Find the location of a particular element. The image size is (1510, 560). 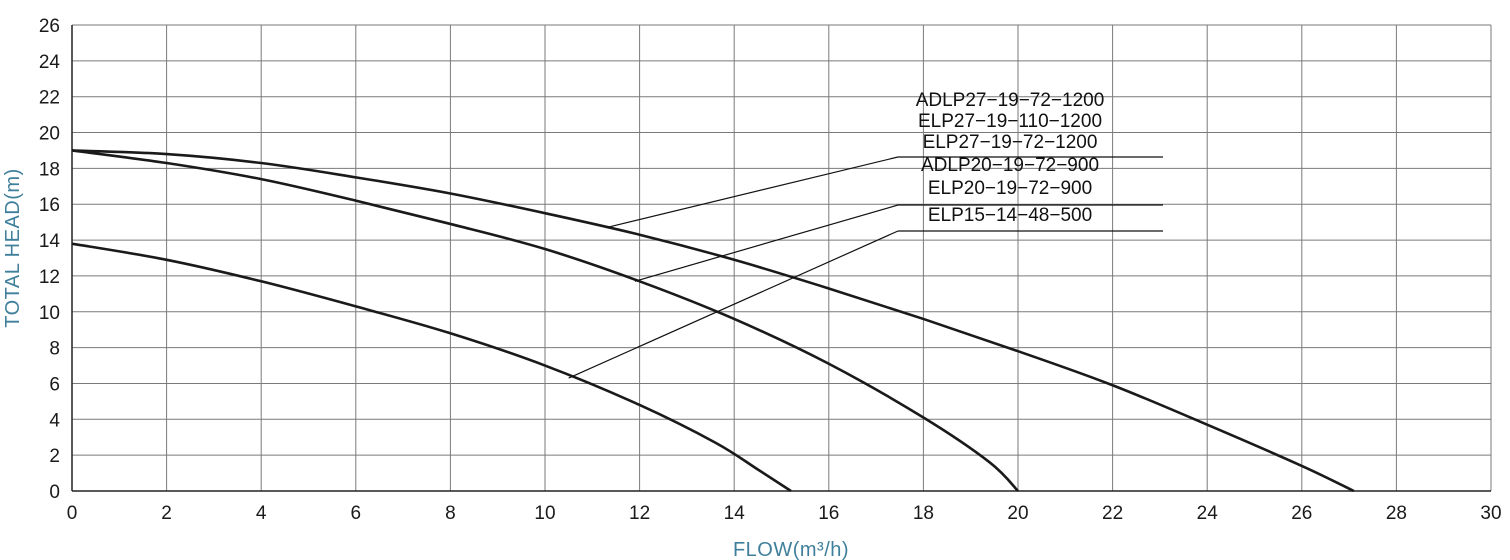

x-tick-label: 10 is located at coordinates (544, 513).